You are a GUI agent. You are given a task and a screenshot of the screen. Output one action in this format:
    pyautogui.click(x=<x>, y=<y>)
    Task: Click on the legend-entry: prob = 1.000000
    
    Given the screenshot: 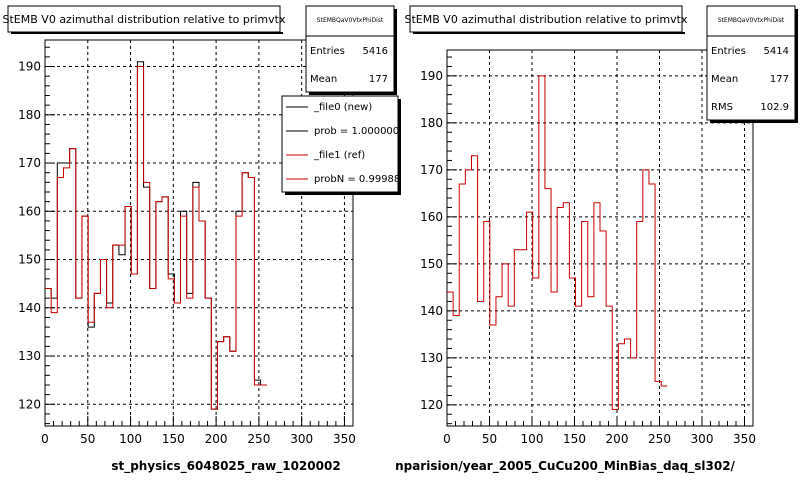 What is the action you would take?
    pyautogui.click(x=356, y=131)
    